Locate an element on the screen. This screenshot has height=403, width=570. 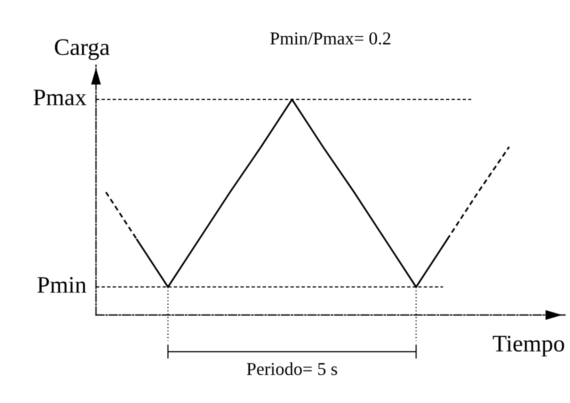
text: Periodo= 5 s is located at coordinates (292, 369).